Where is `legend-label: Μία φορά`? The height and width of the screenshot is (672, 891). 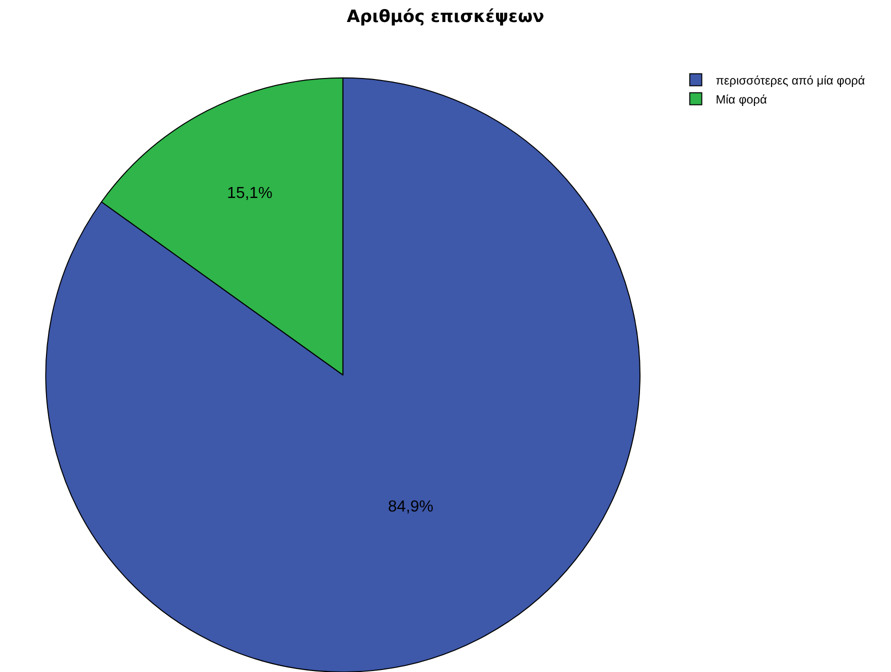 legend-label: Μία φορά is located at coordinates (741, 99).